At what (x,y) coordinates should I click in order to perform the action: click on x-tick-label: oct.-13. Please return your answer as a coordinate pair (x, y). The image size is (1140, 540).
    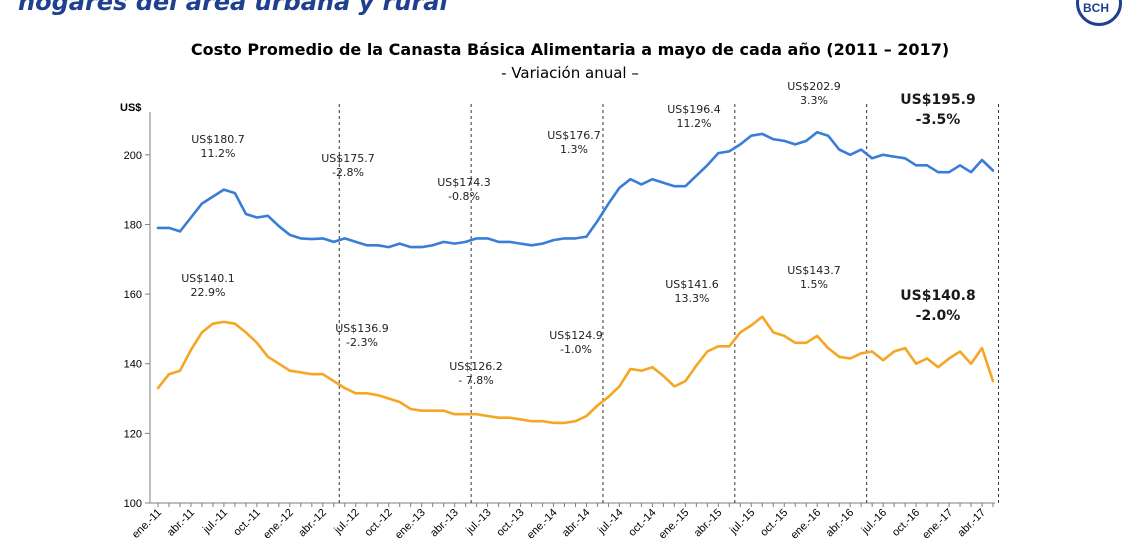
    Looking at the image, I should click on (510, 523).